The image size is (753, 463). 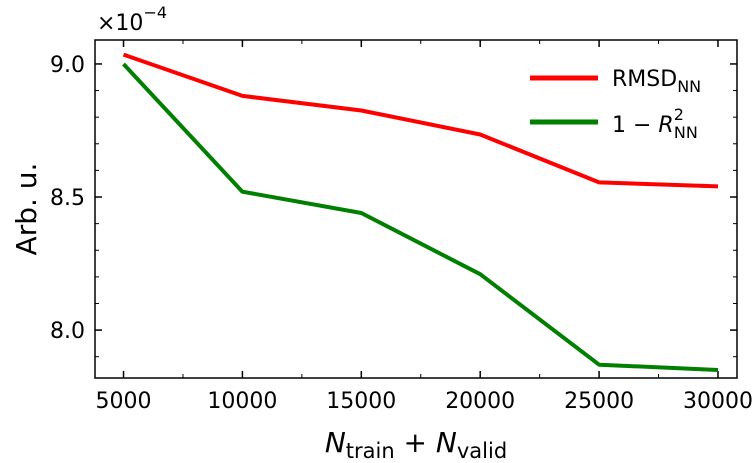 I want to click on y-scale-exponent: −4, so click(x=155, y=12).